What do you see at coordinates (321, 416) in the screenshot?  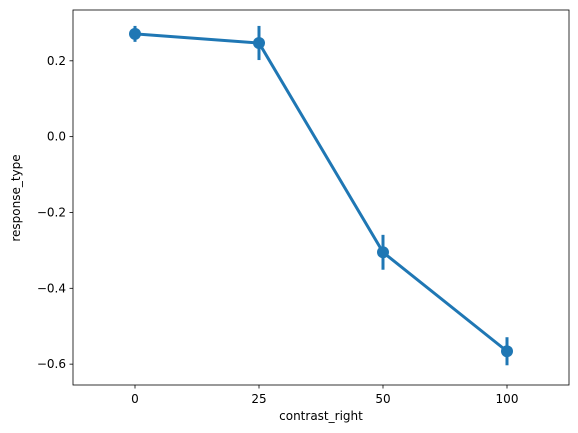 I see `x-axis-label: contrast_right` at bounding box center [321, 416].